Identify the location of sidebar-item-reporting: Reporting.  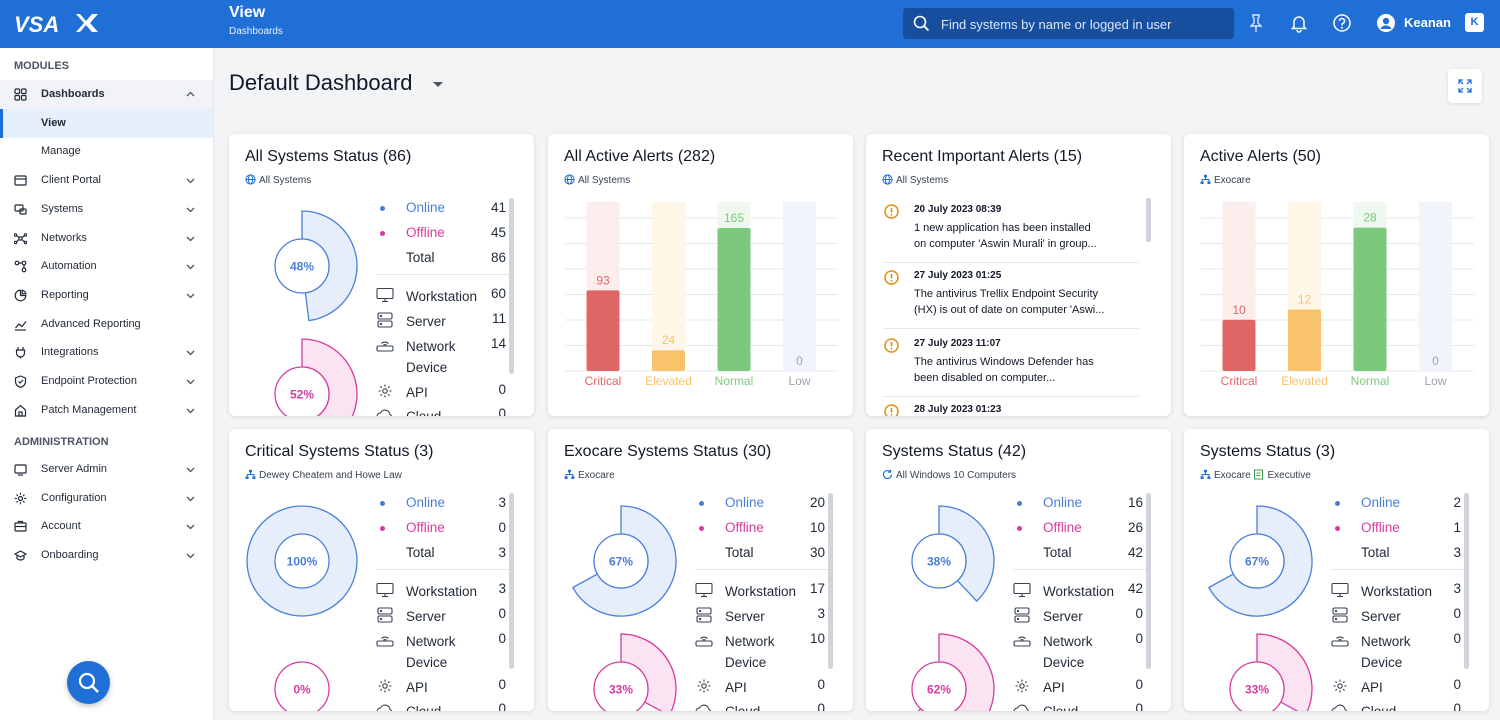
(106, 295).